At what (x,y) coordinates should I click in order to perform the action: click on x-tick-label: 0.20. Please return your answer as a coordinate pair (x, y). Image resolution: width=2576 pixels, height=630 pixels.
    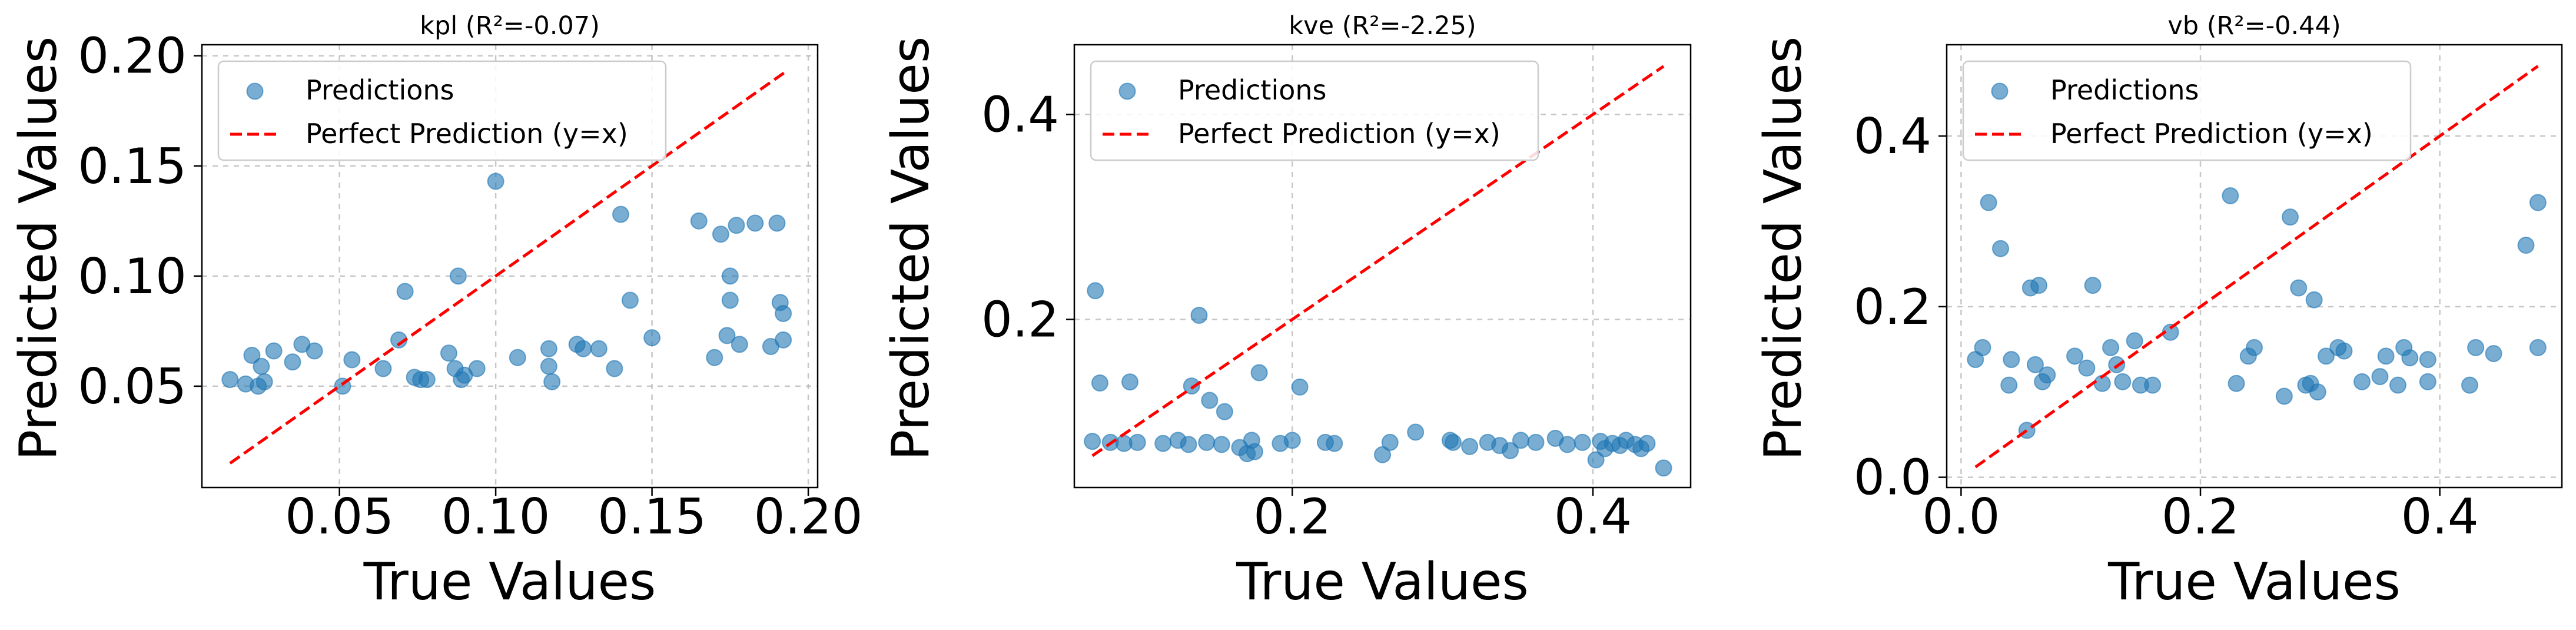
    Looking at the image, I should click on (808, 516).